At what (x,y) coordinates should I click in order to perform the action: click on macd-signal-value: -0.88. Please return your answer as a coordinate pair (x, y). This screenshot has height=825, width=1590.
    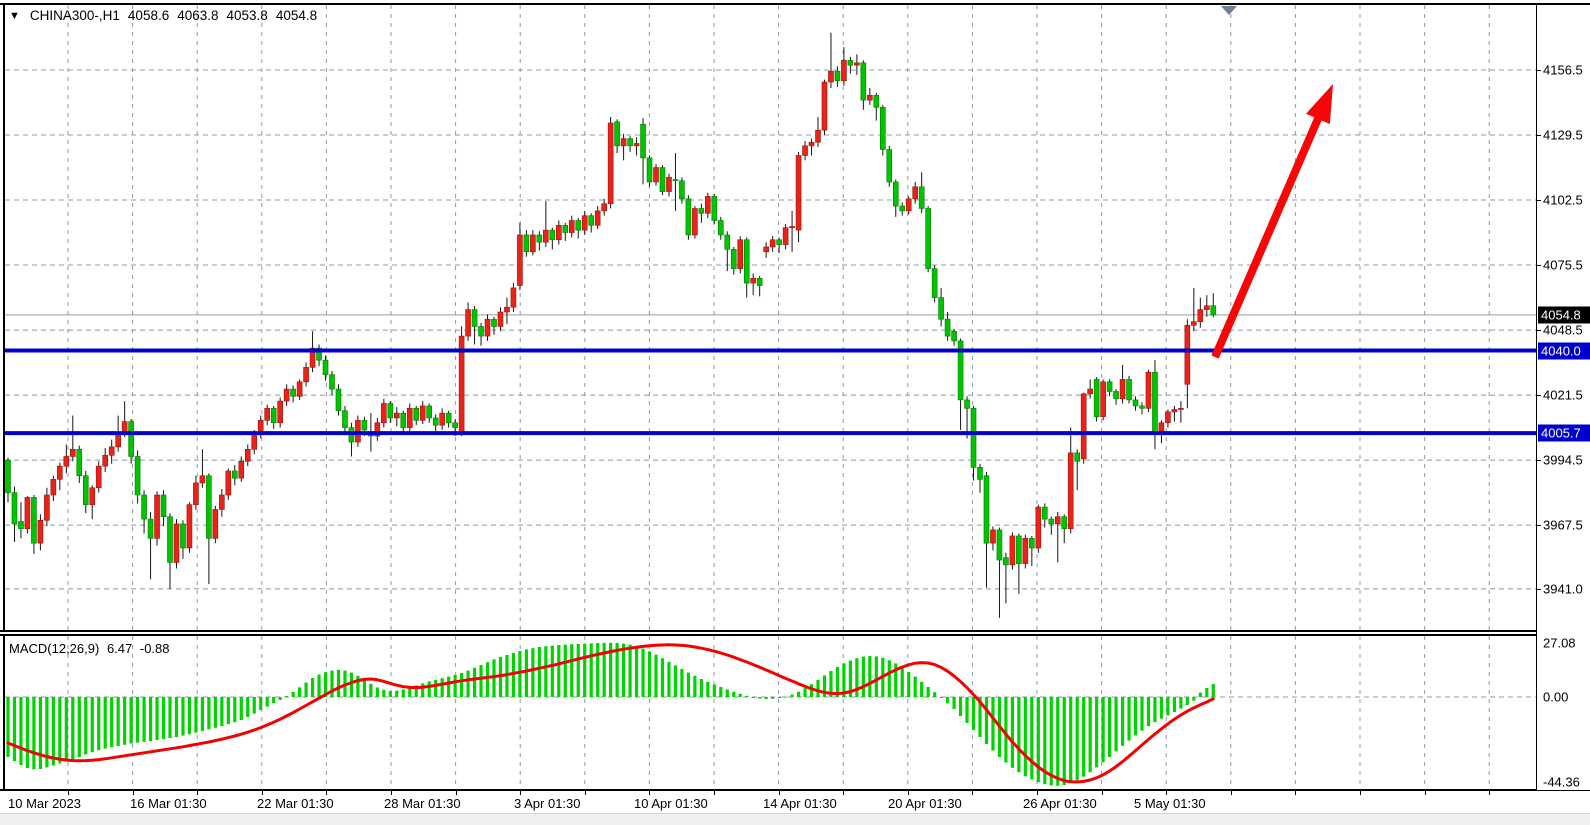
    Looking at the image, I should click on (154, 648).